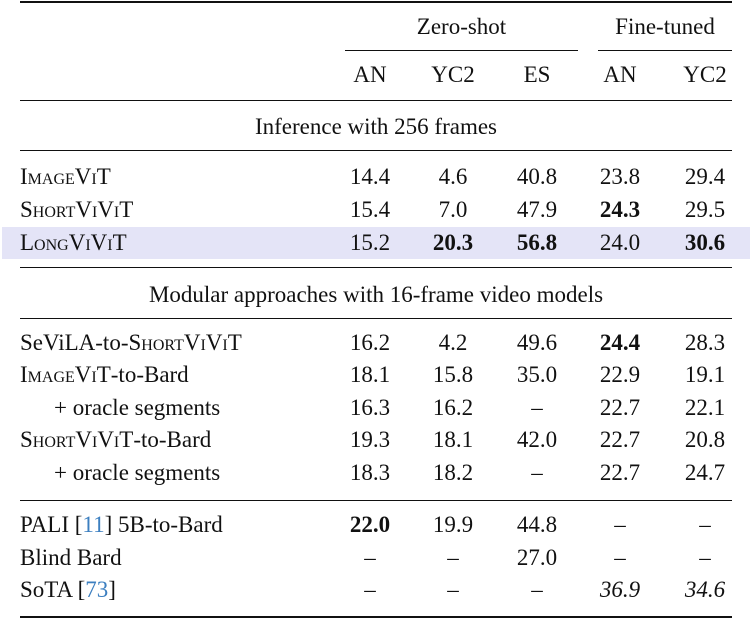  I want to click on score-cell: 18.3, so click(370, 472).